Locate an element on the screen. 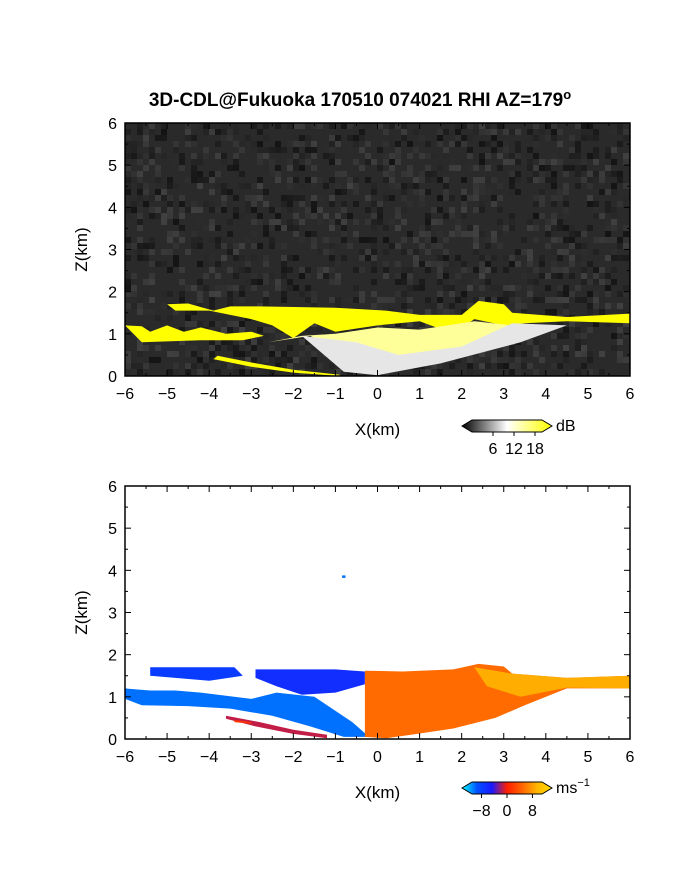  colorbar: −8 0 8 ms−1 is located at coordinates (525, 798).